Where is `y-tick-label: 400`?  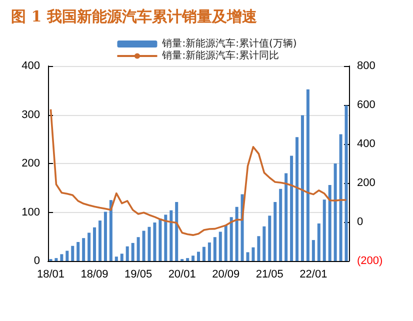 y-tick-label: 400 is located at coordinates (31, 66).